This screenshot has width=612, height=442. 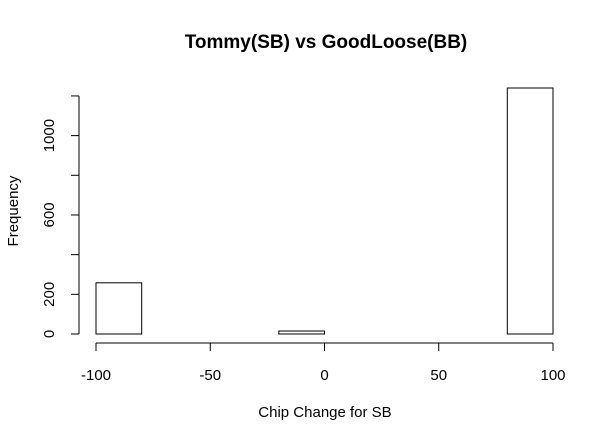 I want to click on x-tick-label-3: 50, so click(x=438, y=375).